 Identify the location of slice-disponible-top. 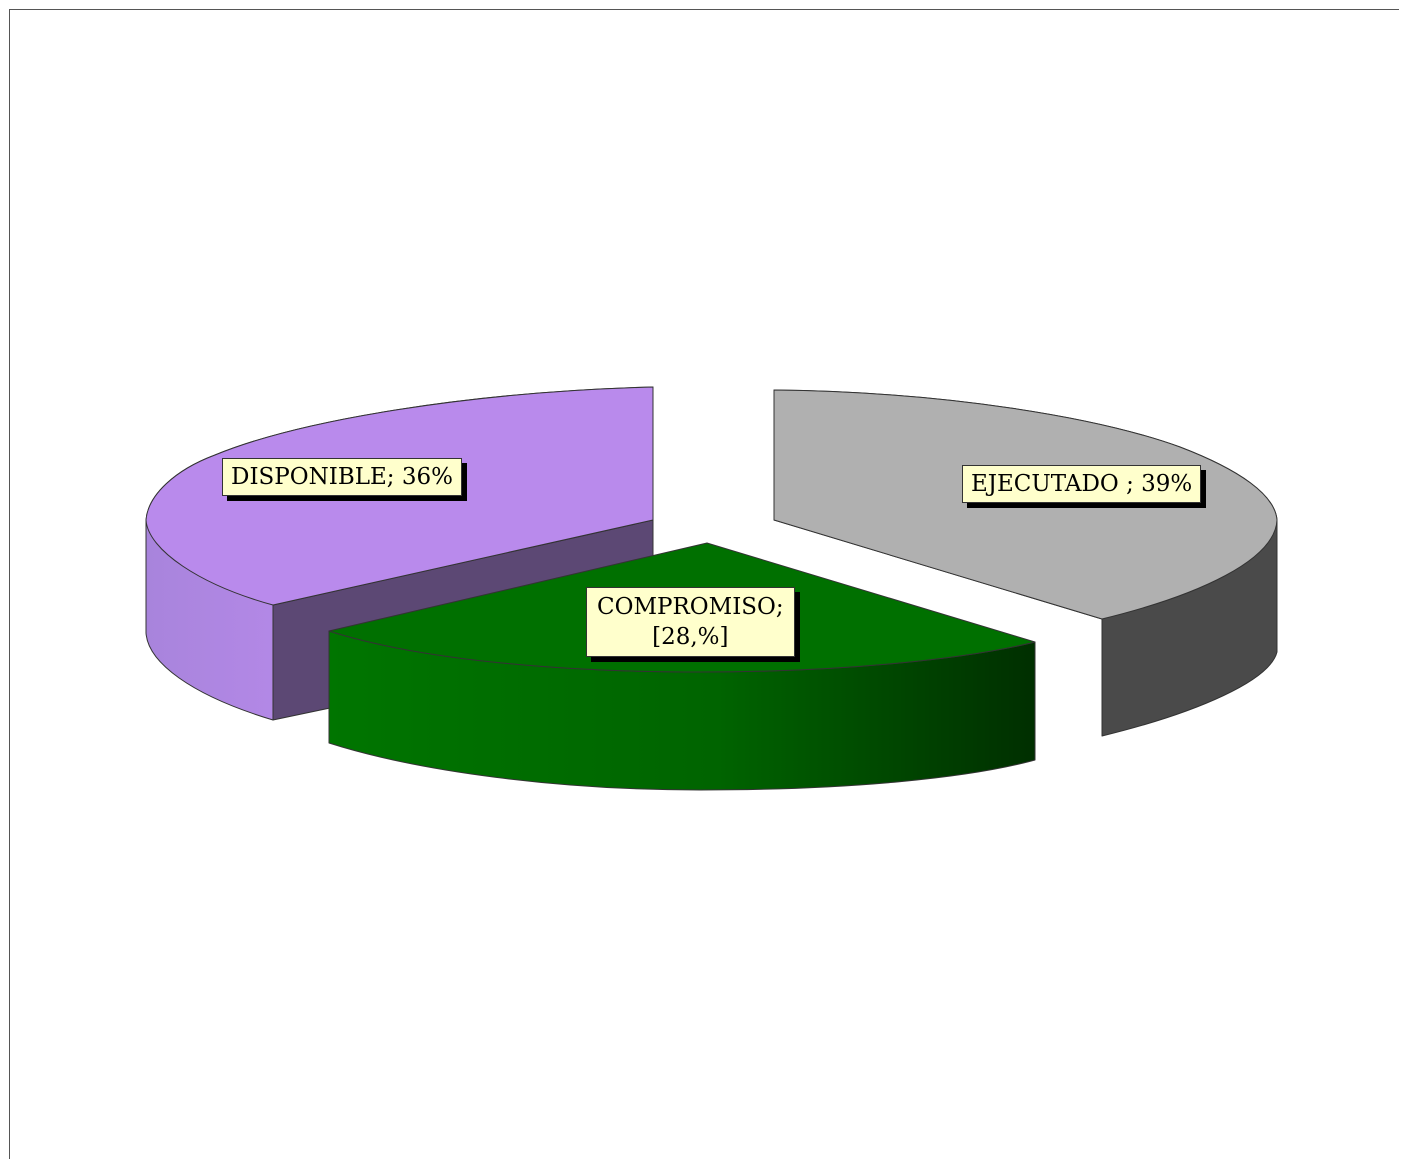
(399, 496).